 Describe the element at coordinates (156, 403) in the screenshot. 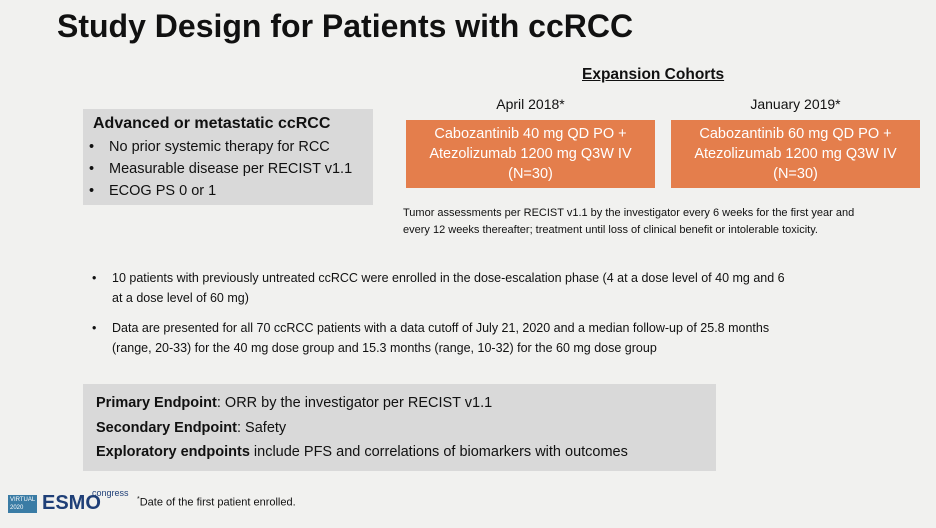

I see `endpoint-label: Primary Endpoint` at that location.